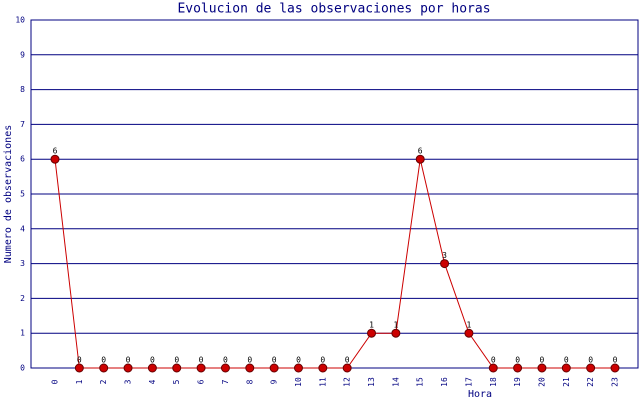  I want to click on y-tick-label: 0, so click(22, 368).